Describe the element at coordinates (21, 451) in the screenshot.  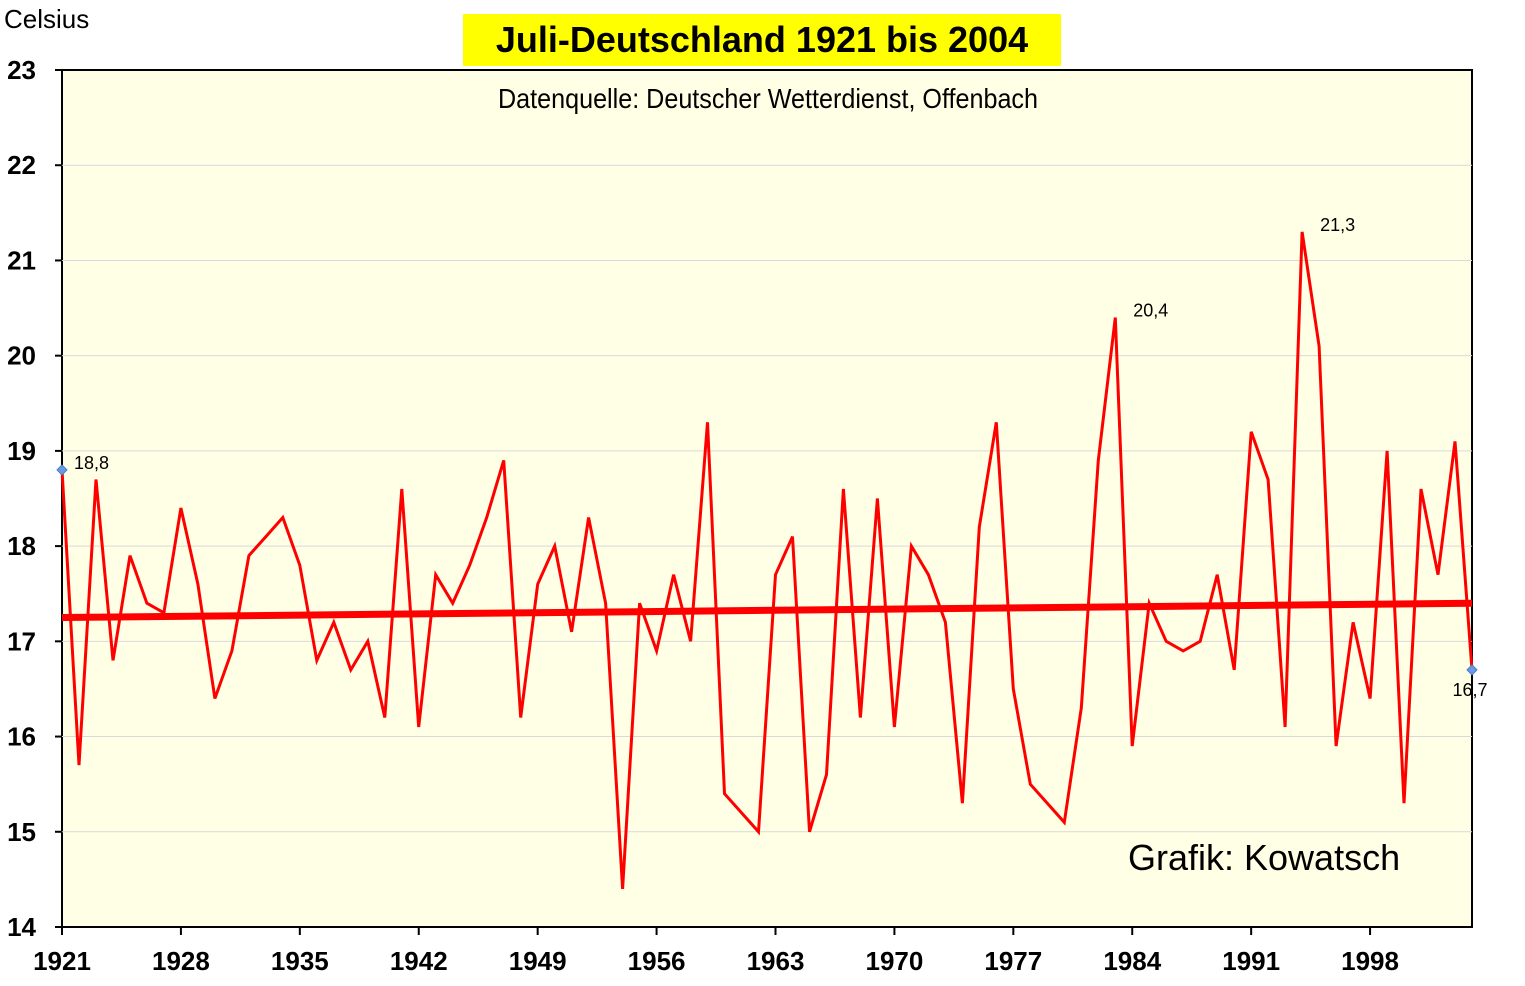
I see `y-tick-label: 19` at that location.